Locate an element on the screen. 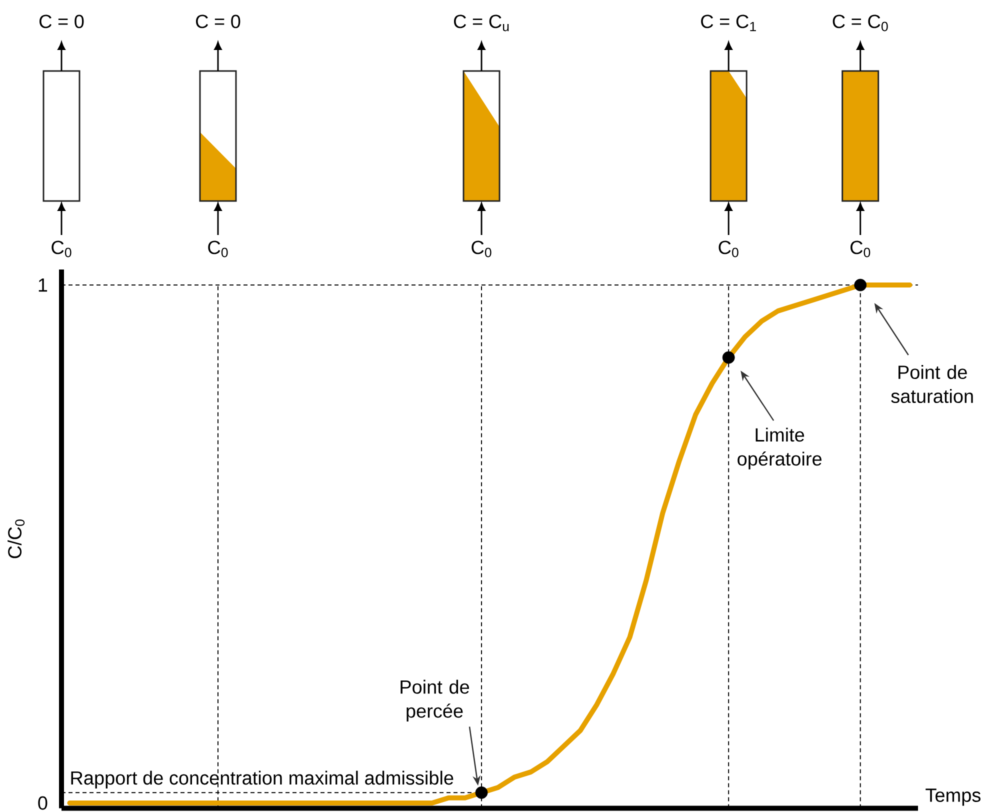 The width and height of the screenshot is (985, 812). x-axis-title: Temps is located at coordinates (953, 797).